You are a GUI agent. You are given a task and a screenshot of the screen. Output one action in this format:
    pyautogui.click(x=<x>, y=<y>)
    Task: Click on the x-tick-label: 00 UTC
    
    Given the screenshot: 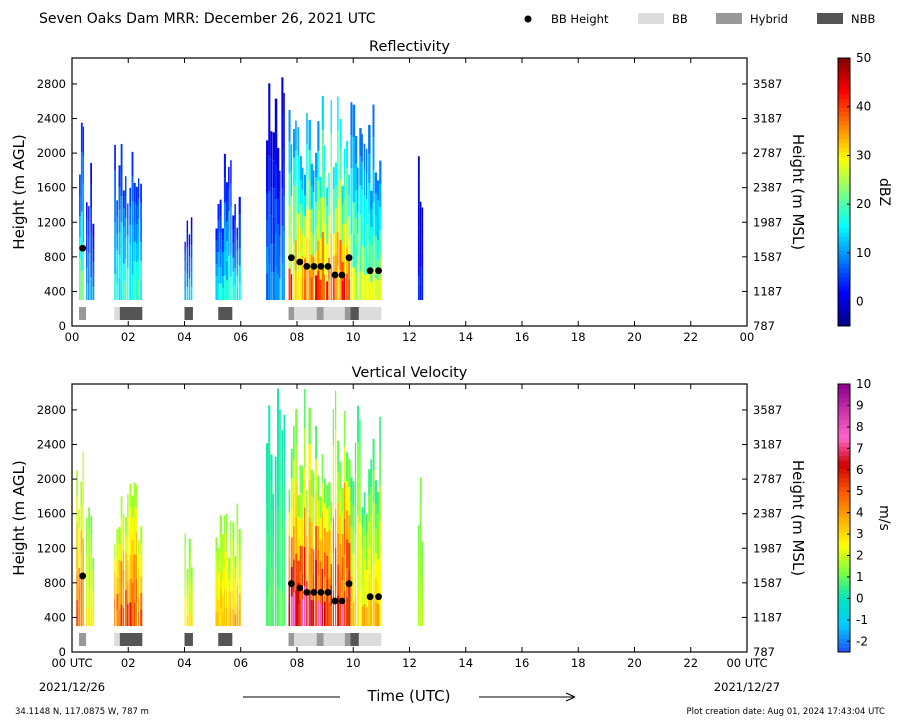 What is the action you would take?
    pyautogui.click(x=71, y=663)
    